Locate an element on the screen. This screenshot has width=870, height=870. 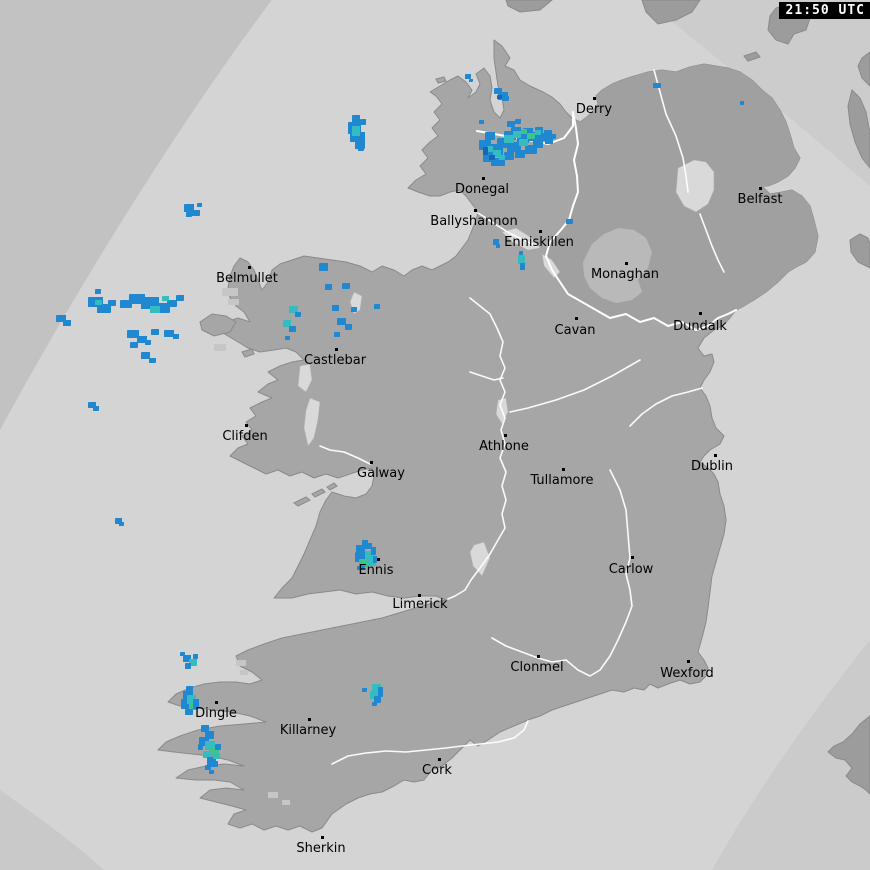
city-label-castlebar: Castlebar is located at coordinates (335, 360).